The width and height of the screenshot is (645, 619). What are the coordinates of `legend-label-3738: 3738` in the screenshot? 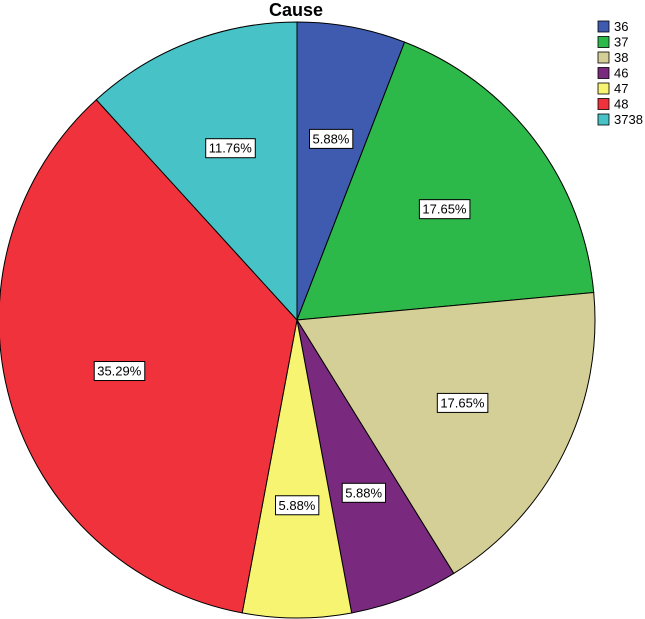 It's located at (628, 119).